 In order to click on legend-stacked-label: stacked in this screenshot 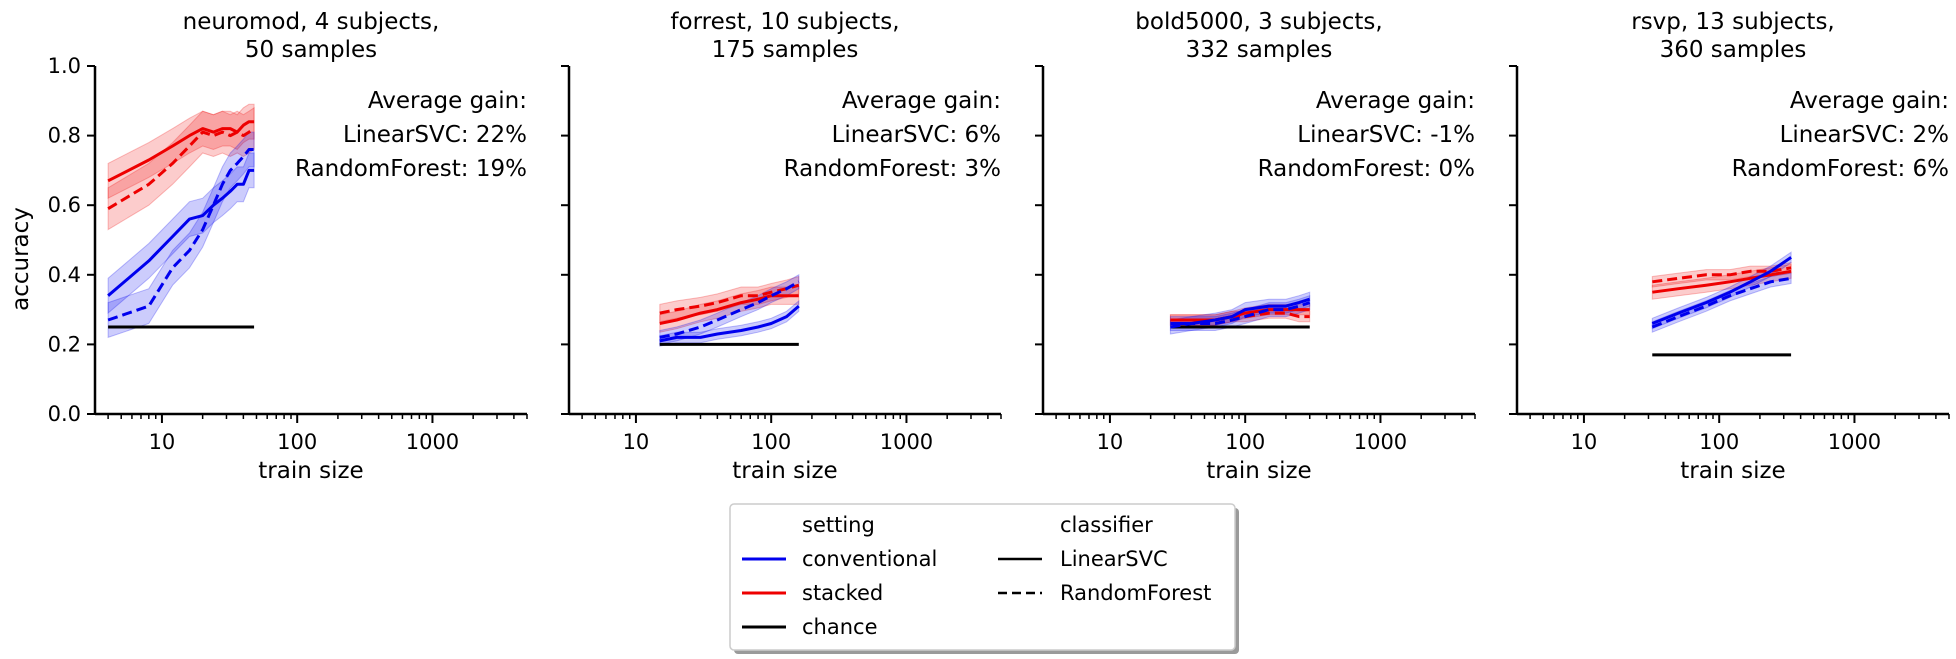, I will do `click(842, 593)`.